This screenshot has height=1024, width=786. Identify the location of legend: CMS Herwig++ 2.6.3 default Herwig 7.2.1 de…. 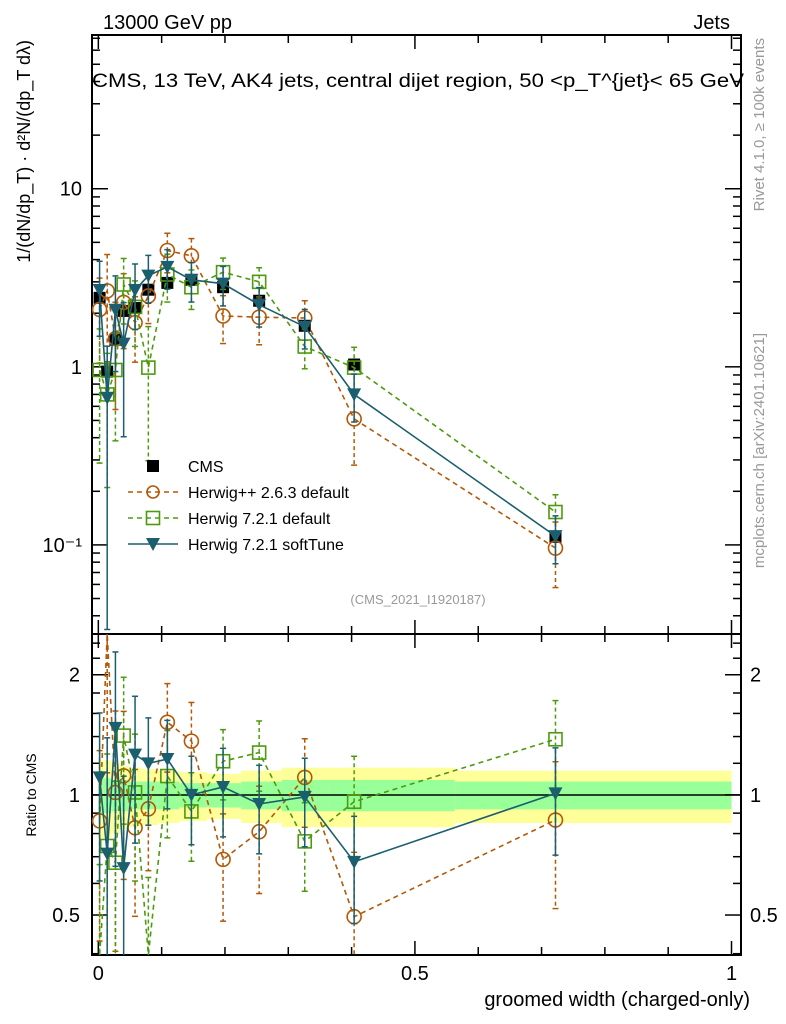
(239, 506).